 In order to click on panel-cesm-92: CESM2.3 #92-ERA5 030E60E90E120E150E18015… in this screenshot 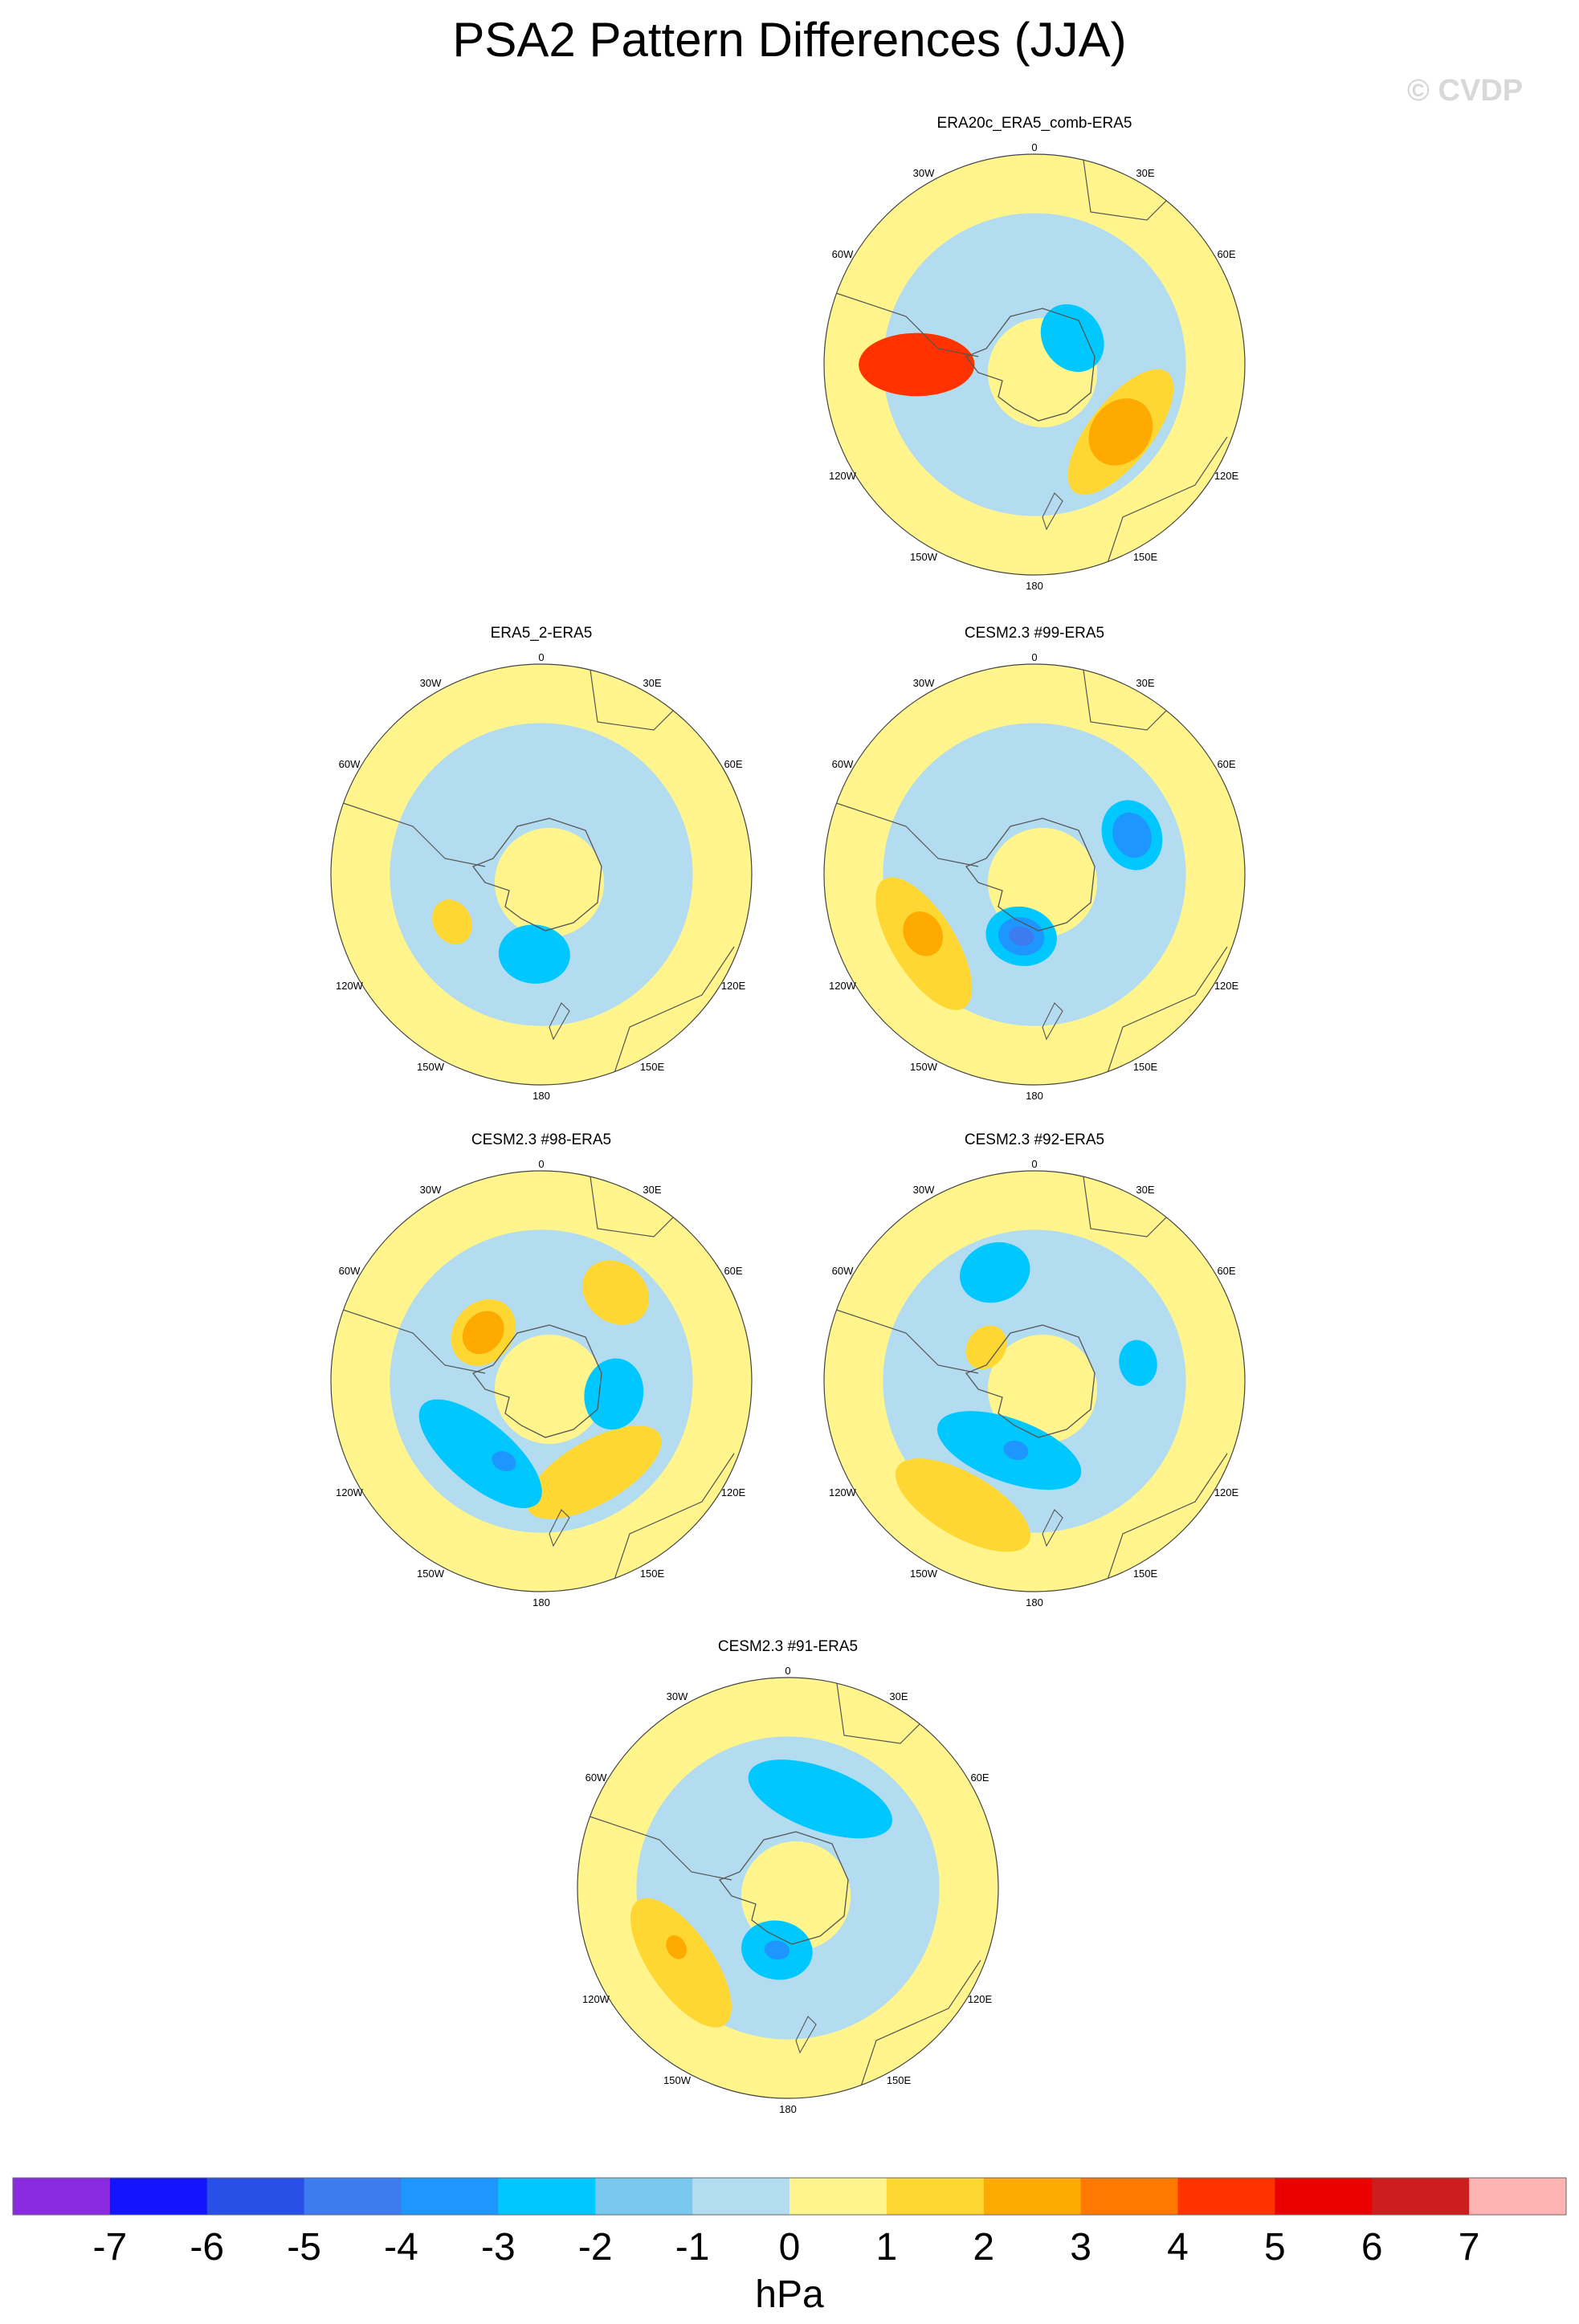, I will do `click(1034, 1380)`.